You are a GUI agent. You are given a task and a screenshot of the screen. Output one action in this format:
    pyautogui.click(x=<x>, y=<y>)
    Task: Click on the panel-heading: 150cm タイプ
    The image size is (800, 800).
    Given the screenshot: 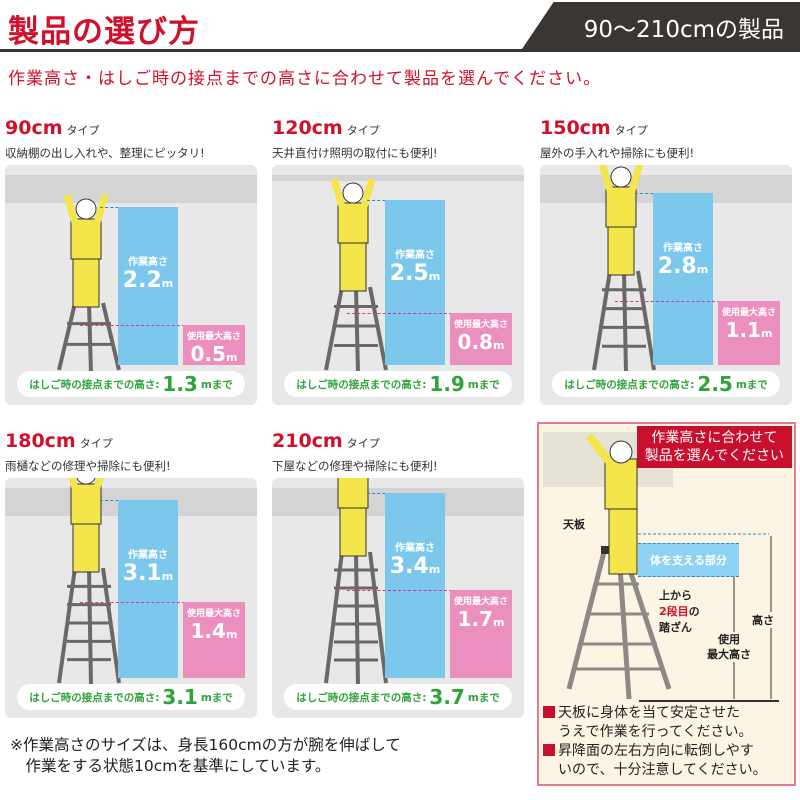 What is the action you would take?
    pyautogui.click(x=666, y=128)
    